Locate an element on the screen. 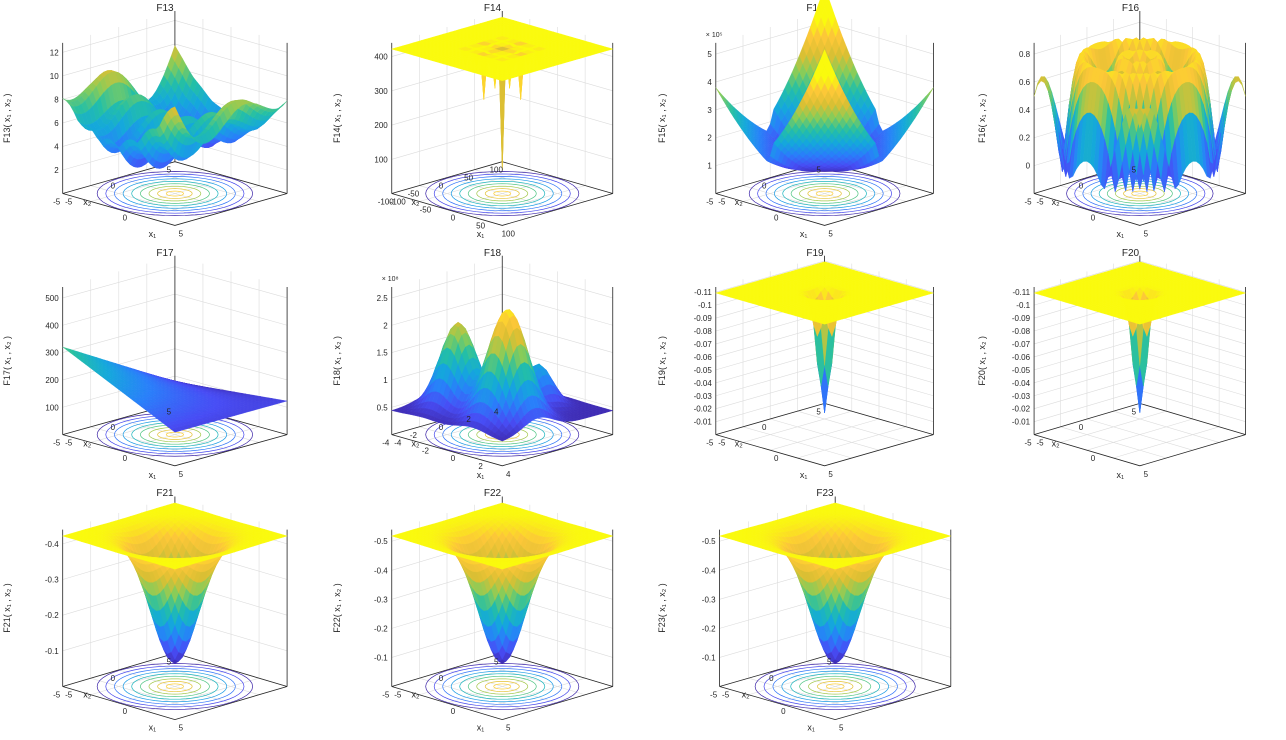  z-tick-label: -0.04 is located at coordinates (1021, 383).